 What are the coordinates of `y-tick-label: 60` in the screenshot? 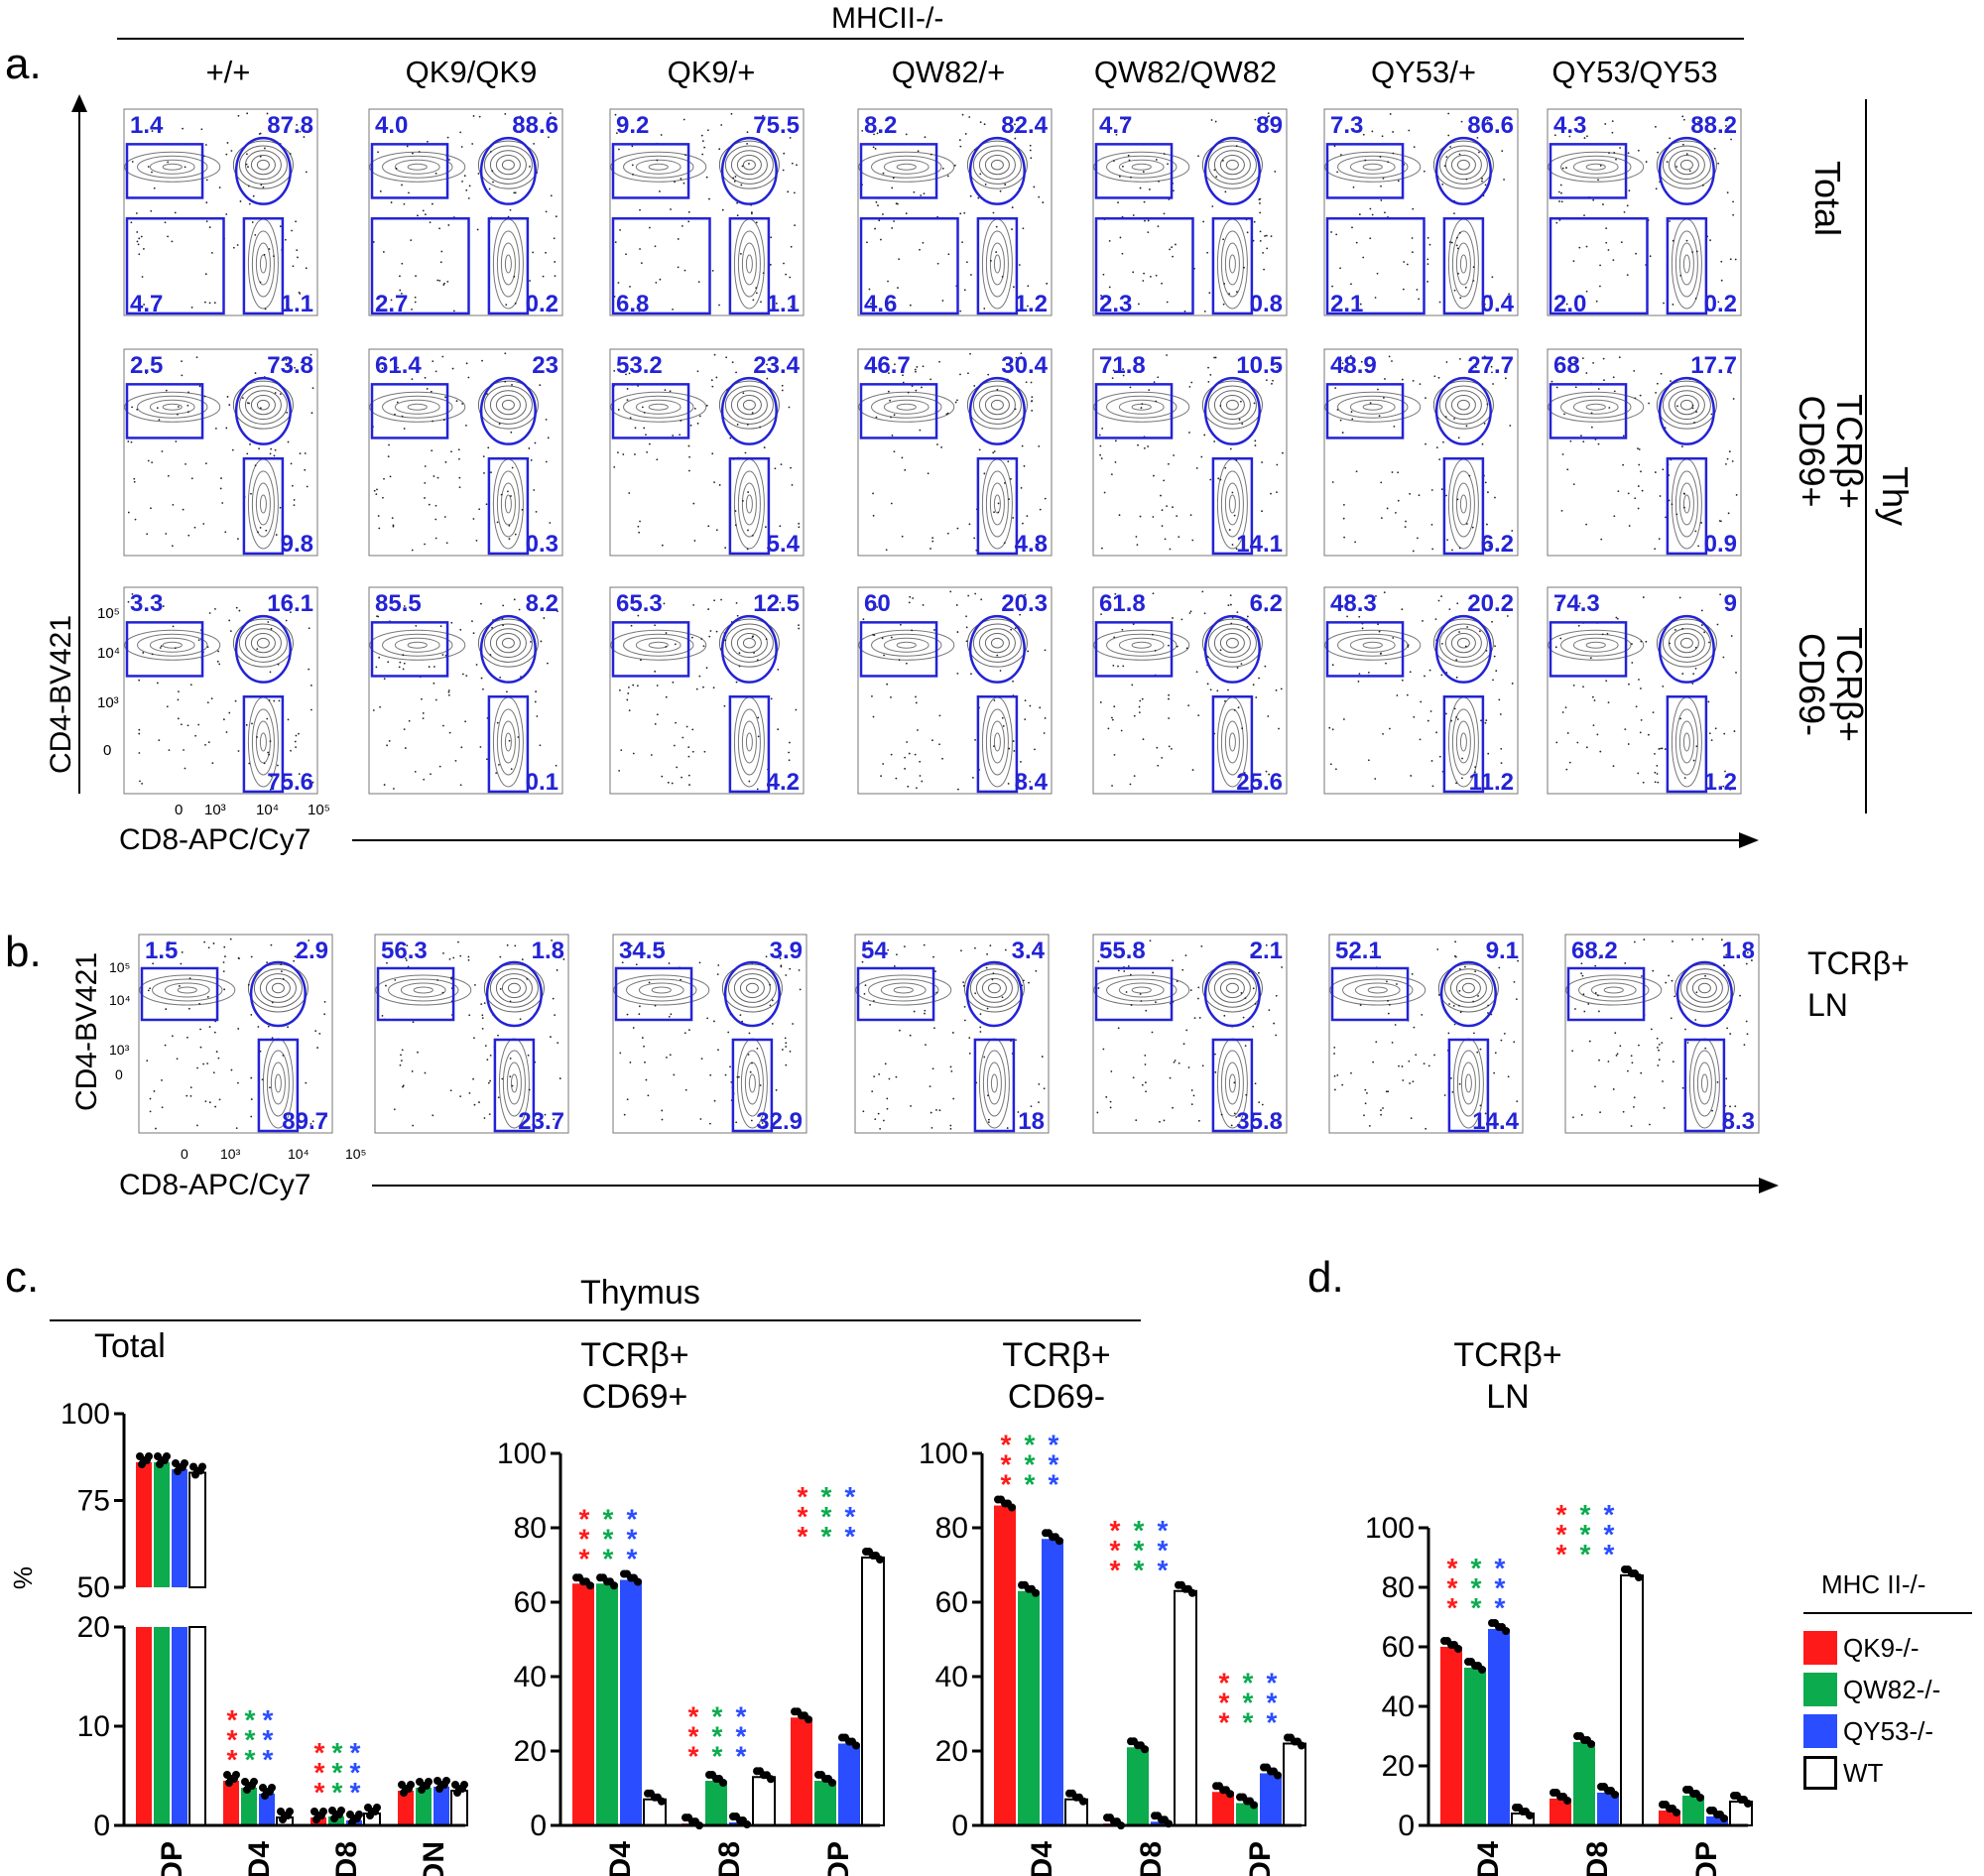 It's located at (1398, 1647).